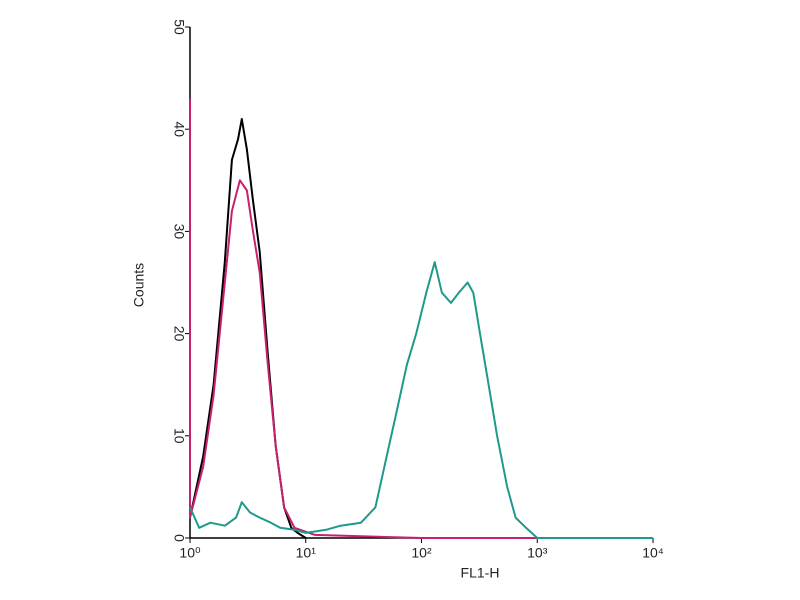  I want to click on y-tick-label: 50, so click(179, 27).